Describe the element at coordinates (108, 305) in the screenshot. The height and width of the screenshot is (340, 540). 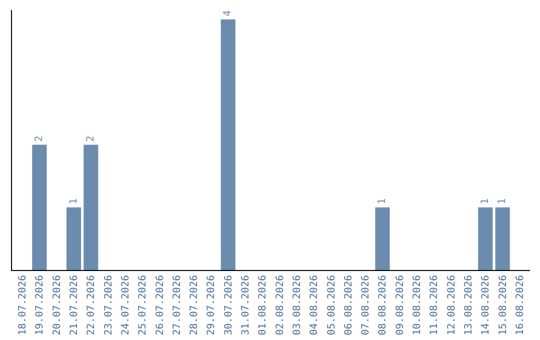
I see `x-tick-label: 23.07.2026` at that location.